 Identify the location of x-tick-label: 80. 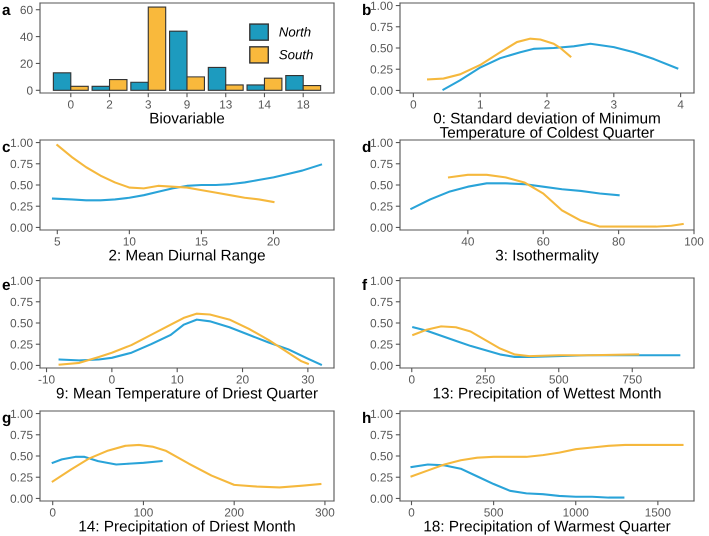
(618, 241).